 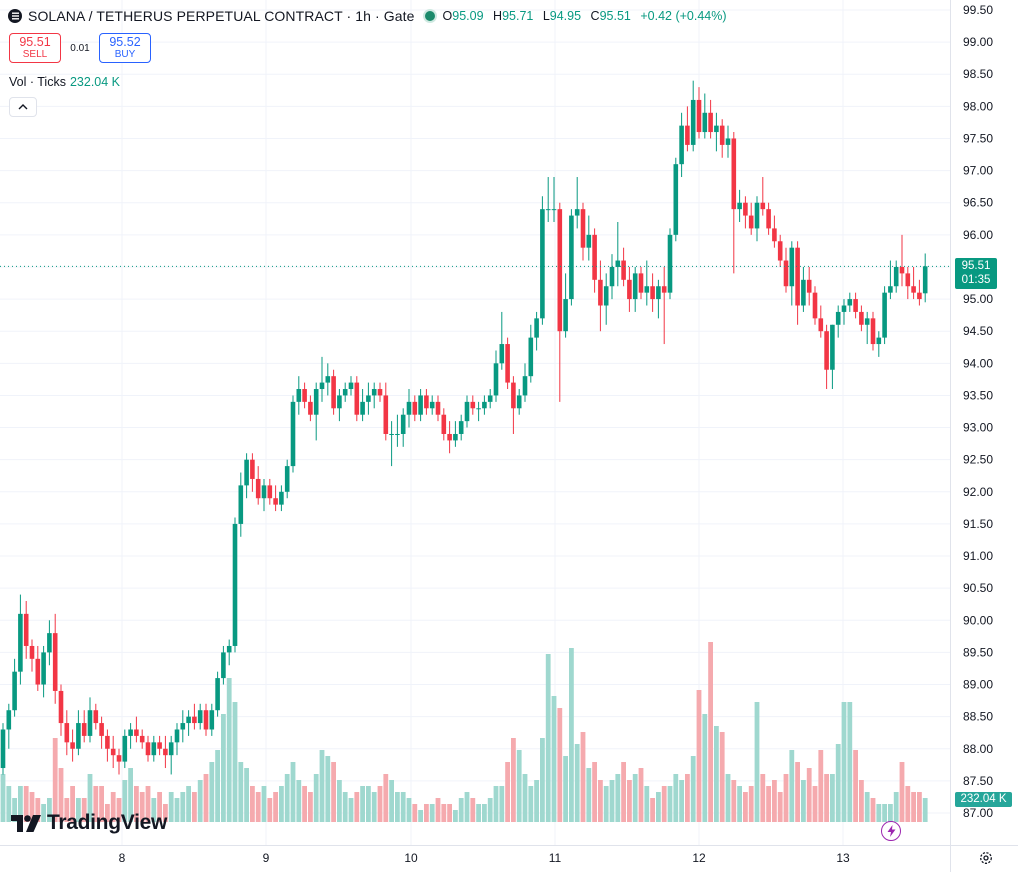 I want to click on price-tick-label: 87.50, so click(x=978, y=781).